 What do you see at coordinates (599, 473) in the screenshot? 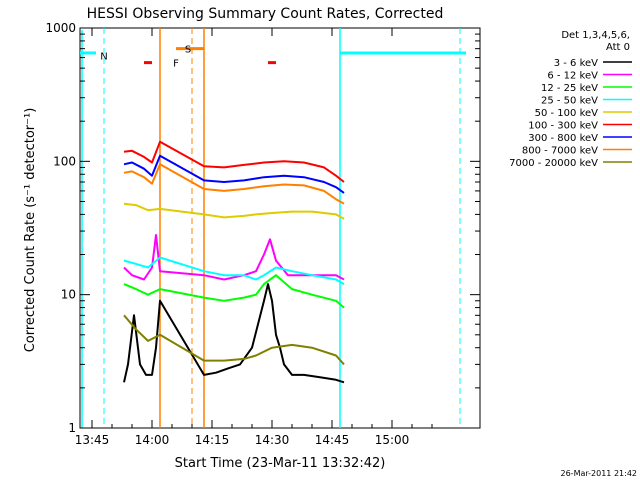
I see `footer-timestamp: 26-Mar-2011 21:42` at bounding box center [599, 473].